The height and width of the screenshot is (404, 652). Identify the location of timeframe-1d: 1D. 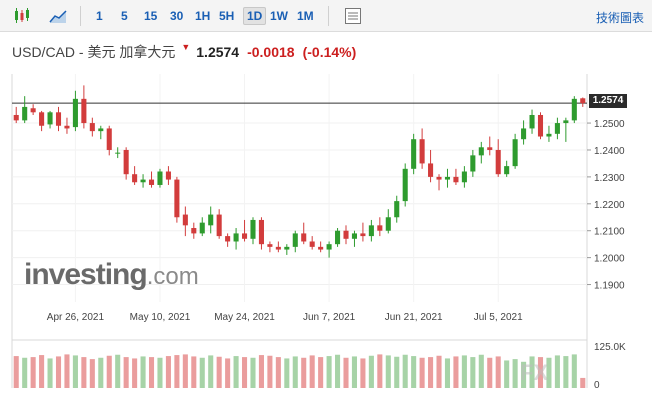
(255, 16).